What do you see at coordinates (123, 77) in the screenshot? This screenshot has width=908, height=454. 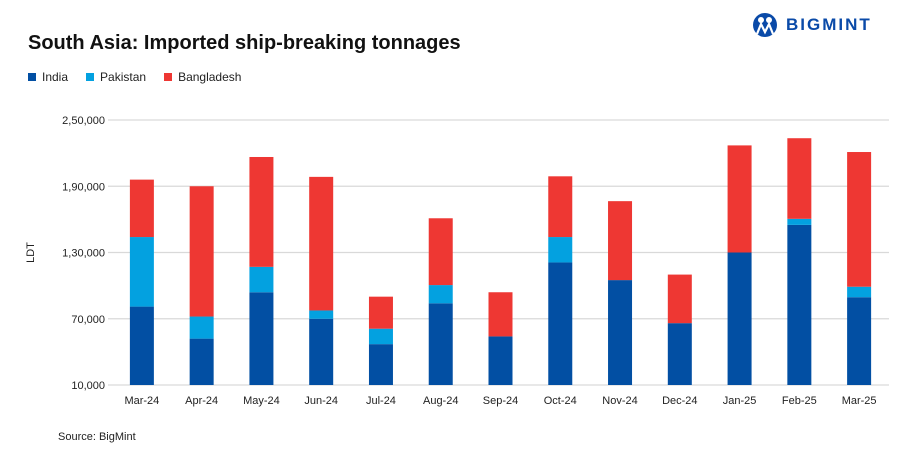 I see `legend-label: Pakistan` at bounding box center [123, 77].